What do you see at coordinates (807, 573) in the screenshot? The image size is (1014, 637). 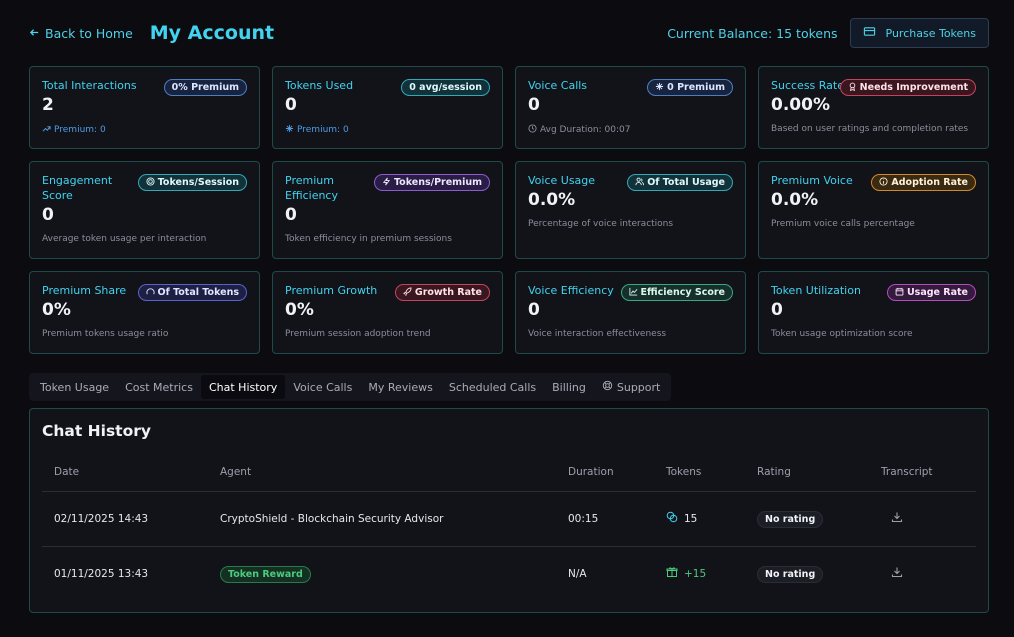 I see `rating-cell: No rating` at bounding box center [807, 573].